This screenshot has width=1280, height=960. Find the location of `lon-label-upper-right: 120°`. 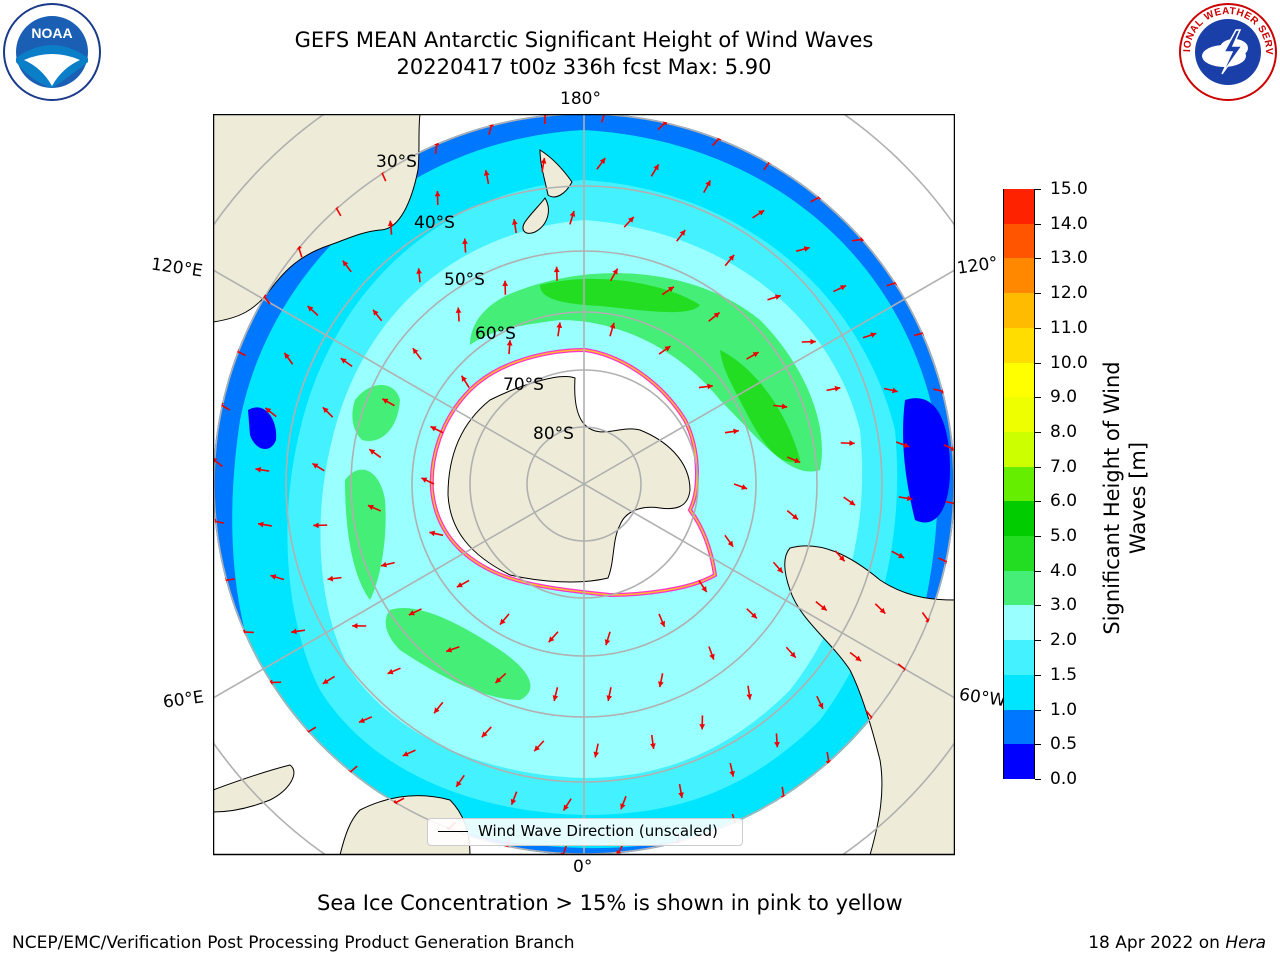

lon-label-upper-right: 120° is located at coordinates (977, 266).